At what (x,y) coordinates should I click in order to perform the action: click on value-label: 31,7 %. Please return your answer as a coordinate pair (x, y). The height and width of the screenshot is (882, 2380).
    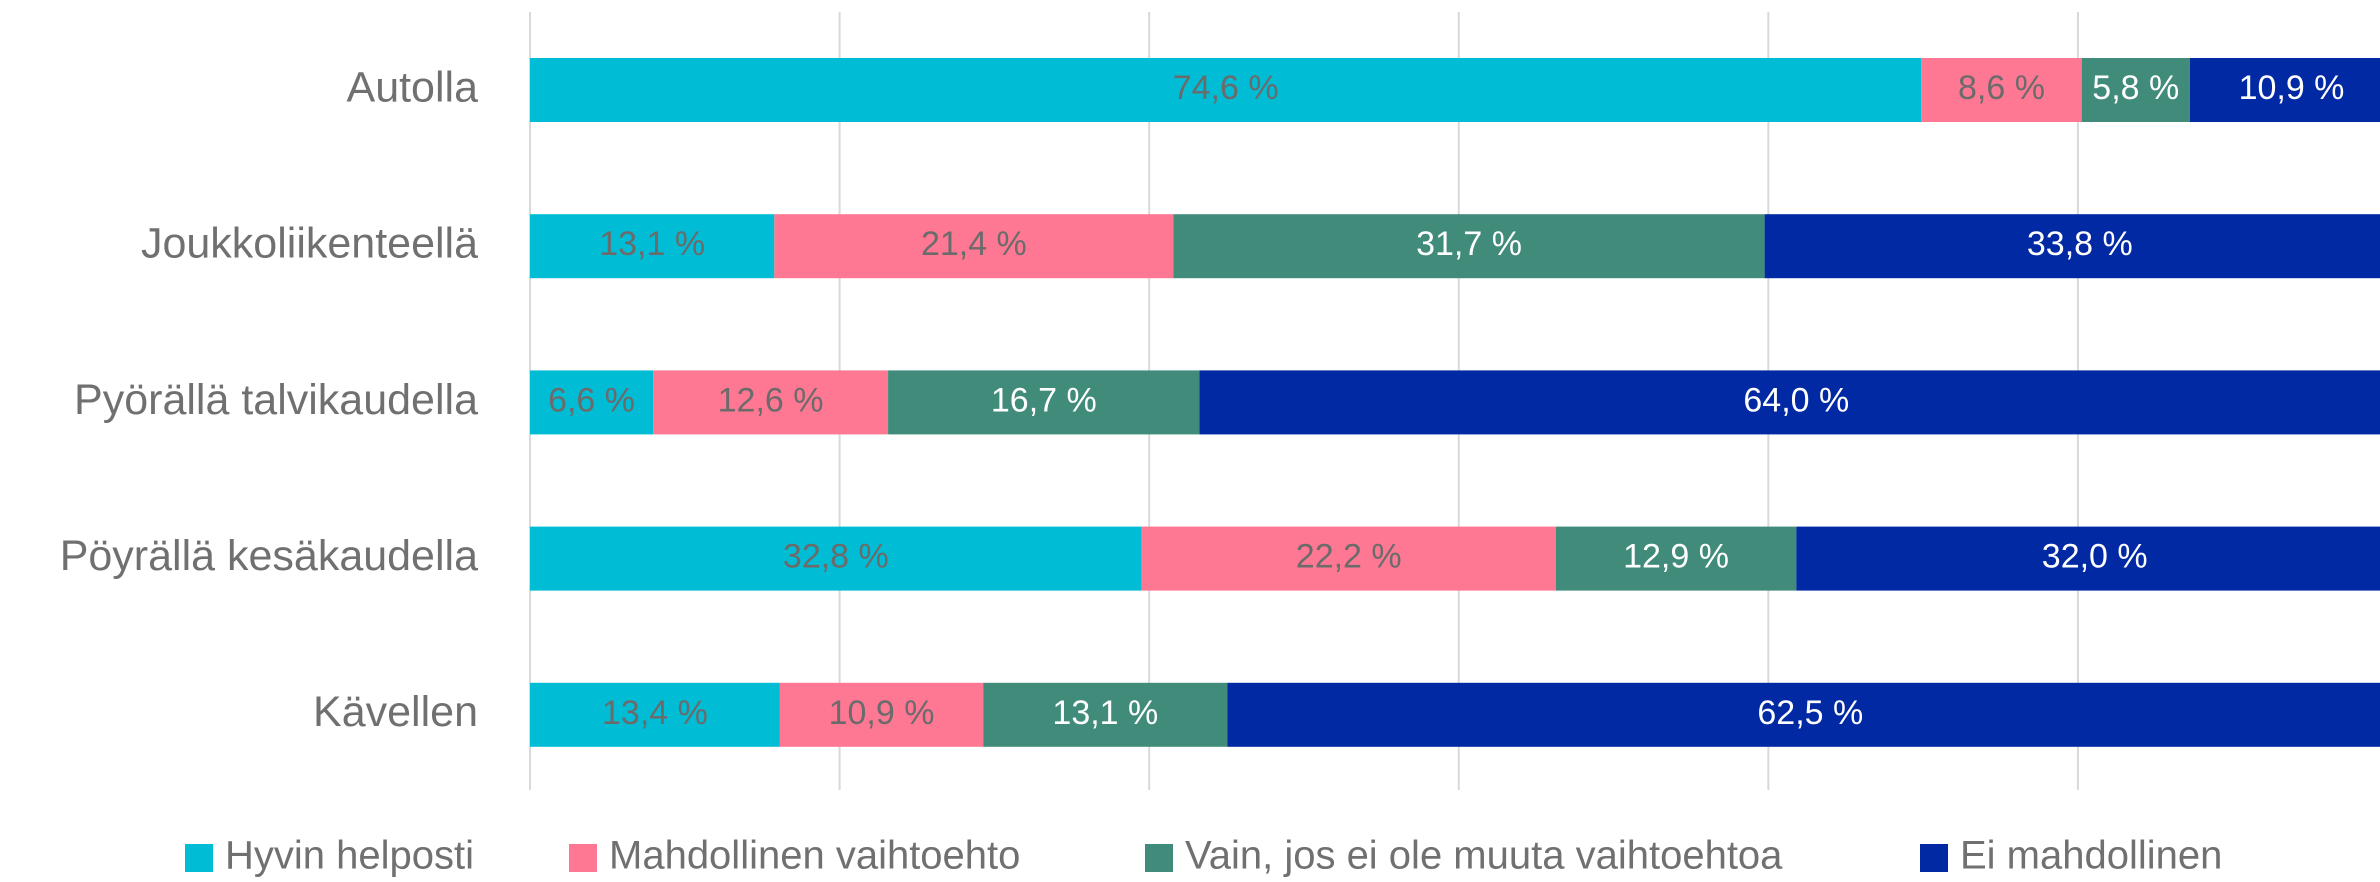
    Looking at the image, I should click on (1469, 244).